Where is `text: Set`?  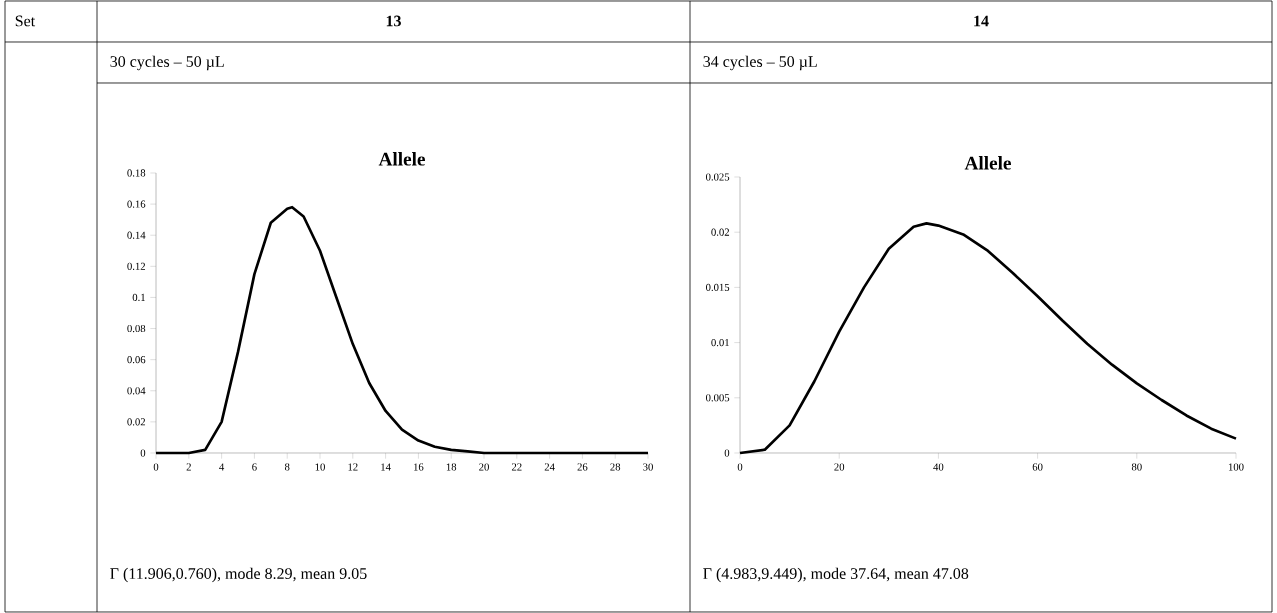 text: Set is located at coordinates (25, 21).